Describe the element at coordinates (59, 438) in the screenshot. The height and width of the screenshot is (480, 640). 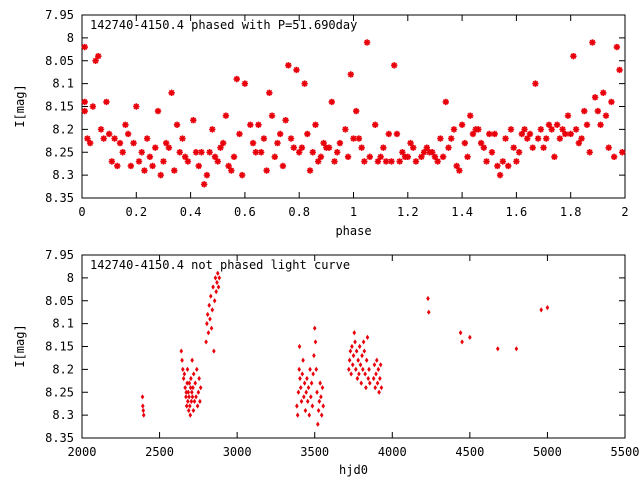
I see `y-tick-label: 8.35` at that location.